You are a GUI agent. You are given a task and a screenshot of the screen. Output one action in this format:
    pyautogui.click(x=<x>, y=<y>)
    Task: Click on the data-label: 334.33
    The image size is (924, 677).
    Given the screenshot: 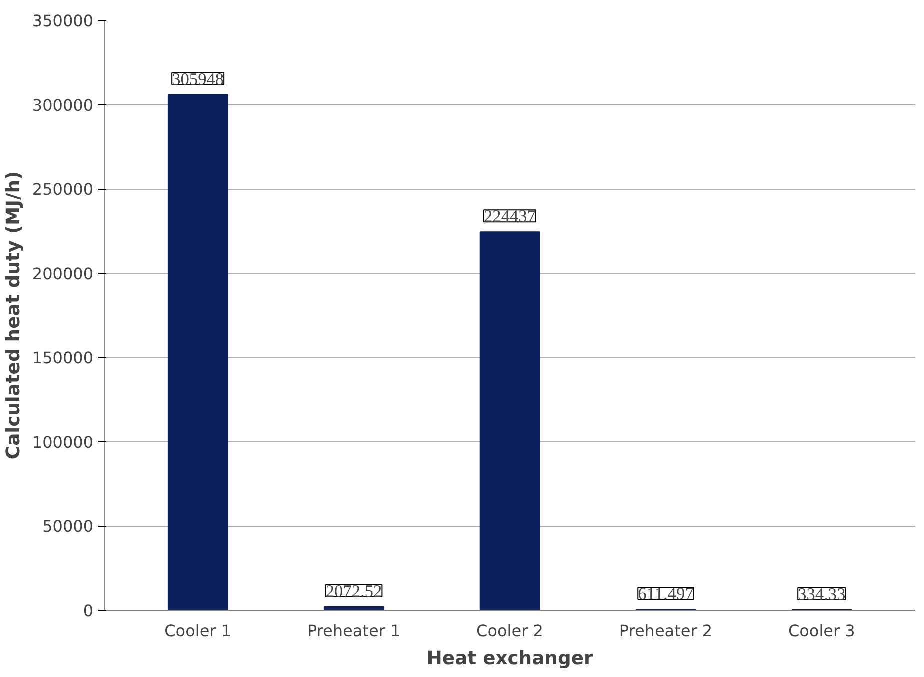 What is the action you would take?
    pyautogui.click(x=822, y=594)
    